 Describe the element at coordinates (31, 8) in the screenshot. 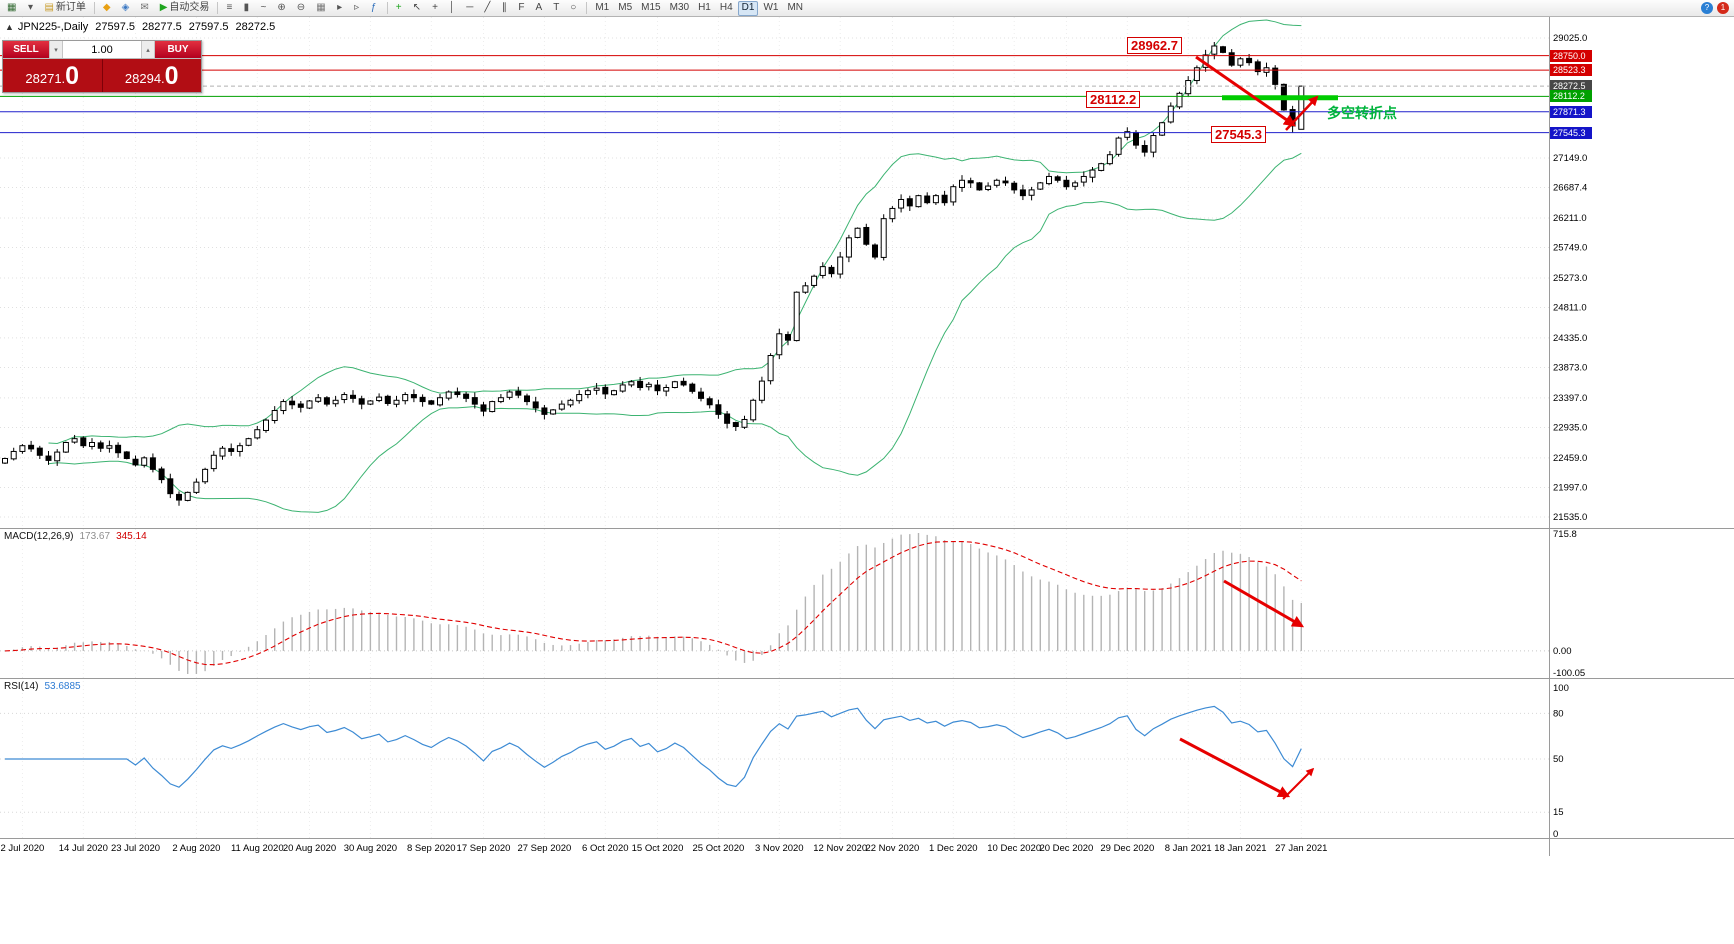

I see `chart-dropdown-caret-icon: ▾` at that location.